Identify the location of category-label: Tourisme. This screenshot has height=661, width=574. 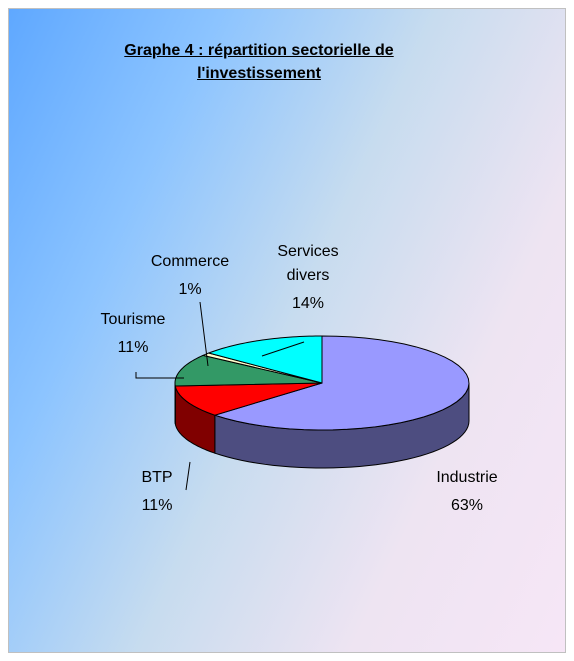
(133, 319).